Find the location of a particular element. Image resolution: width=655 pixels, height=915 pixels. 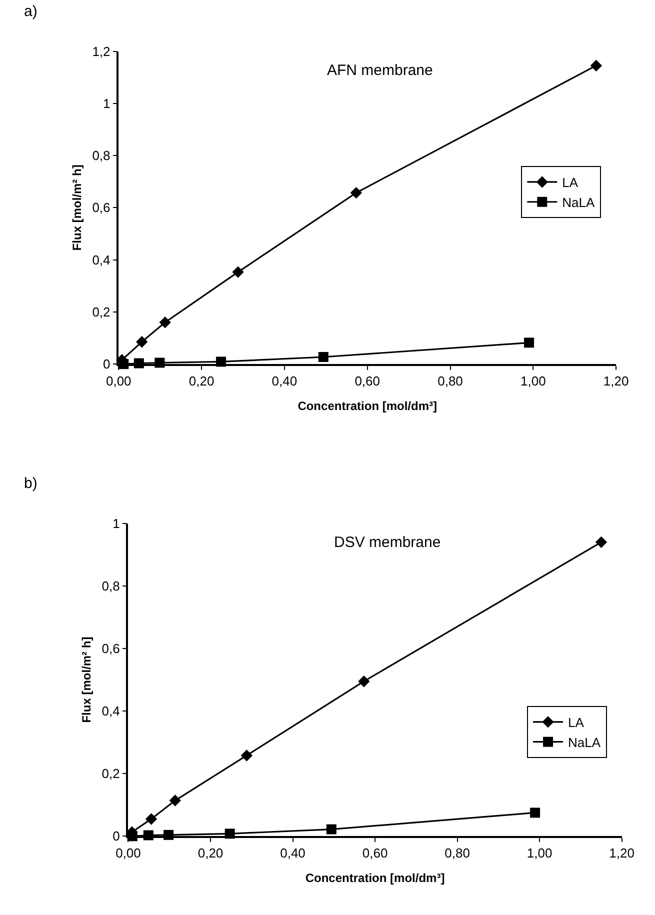

text: b) is located at coordinates (31, 483).